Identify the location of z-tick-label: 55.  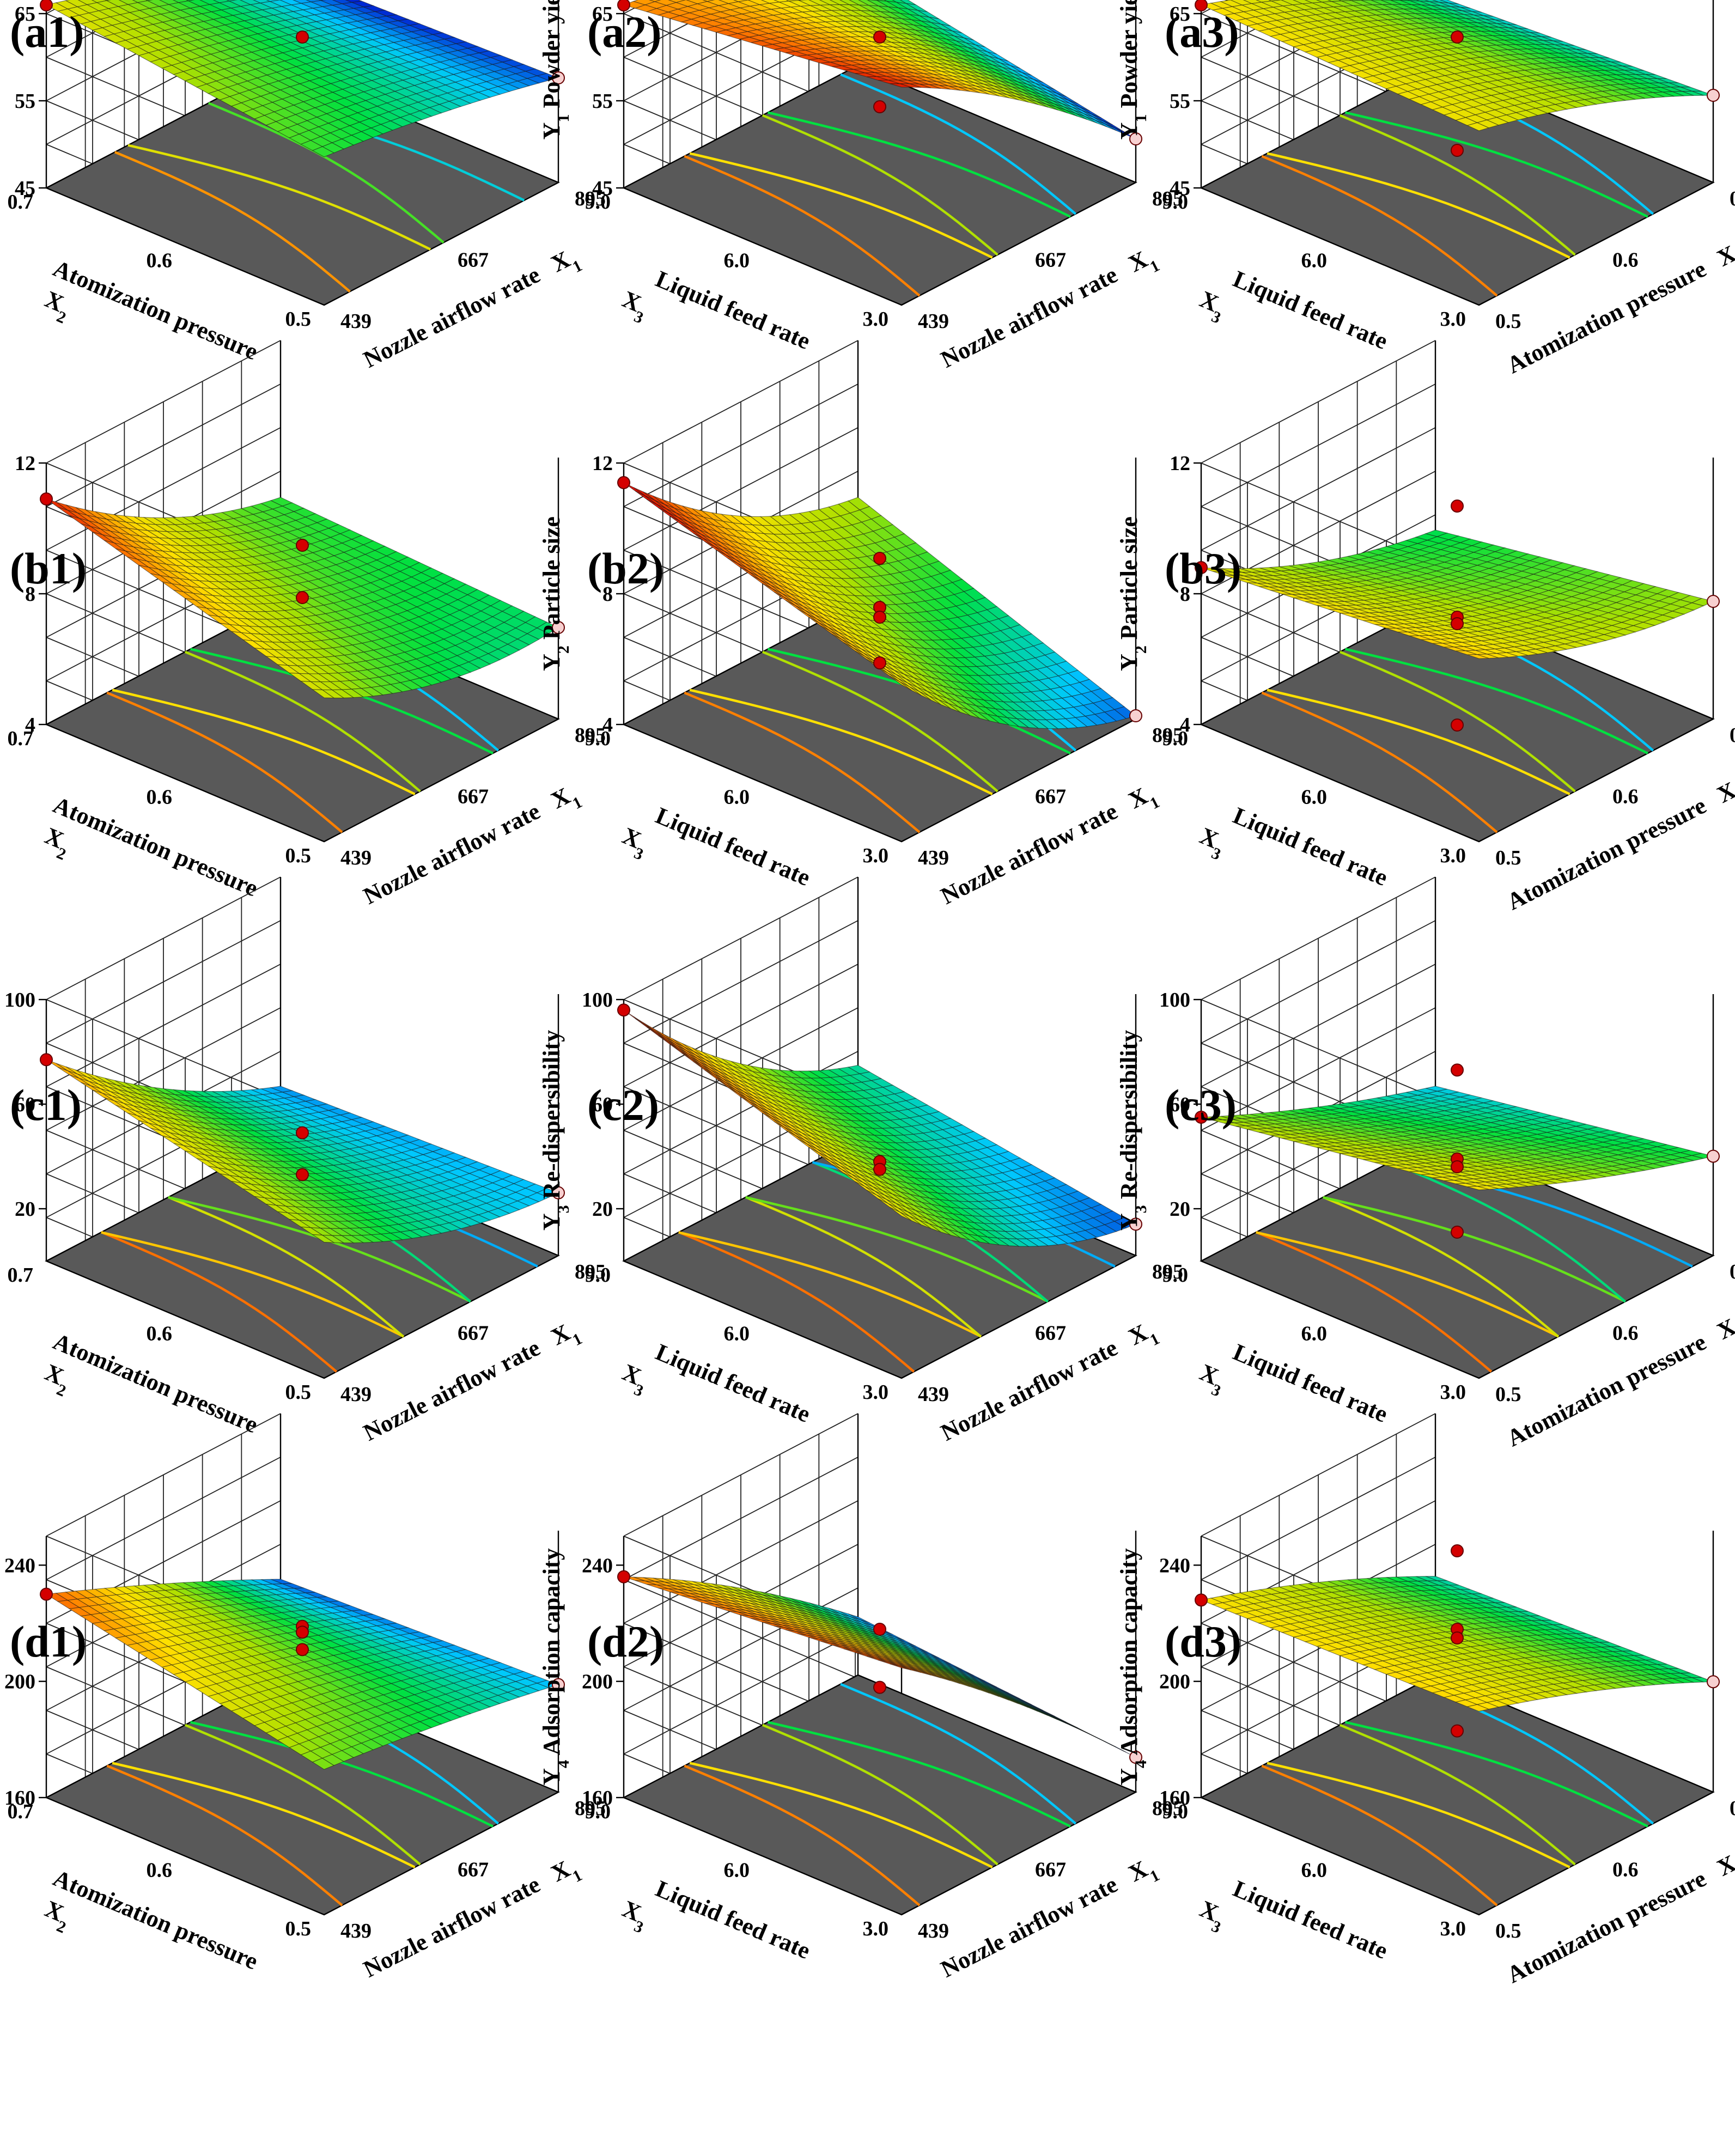
(25, 101).